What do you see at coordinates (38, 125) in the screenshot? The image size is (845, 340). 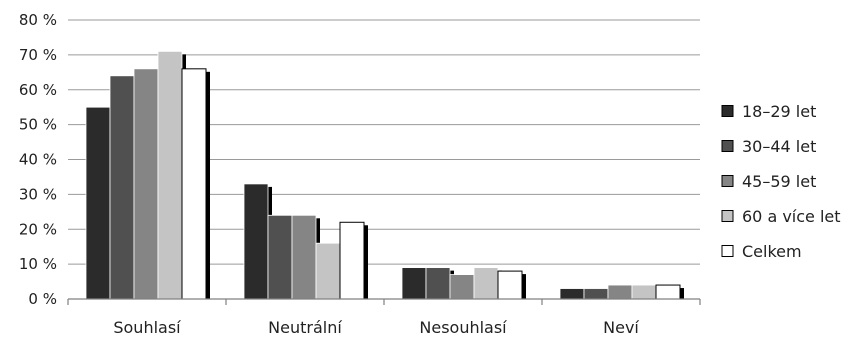 I see `y-tick-label: 50 %` at bounding box center [38, 125].